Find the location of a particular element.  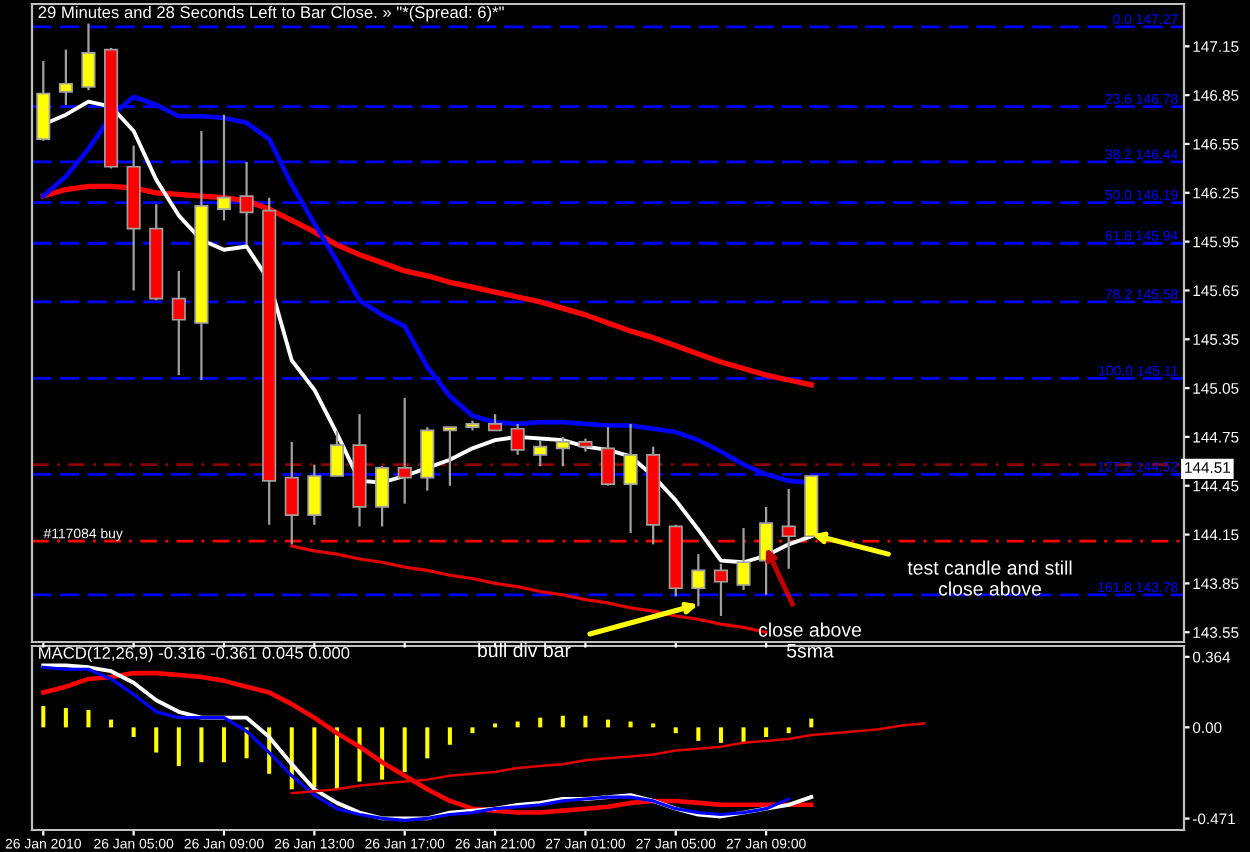

annotation: test candle and still close above is located at coordinates (989, 578).